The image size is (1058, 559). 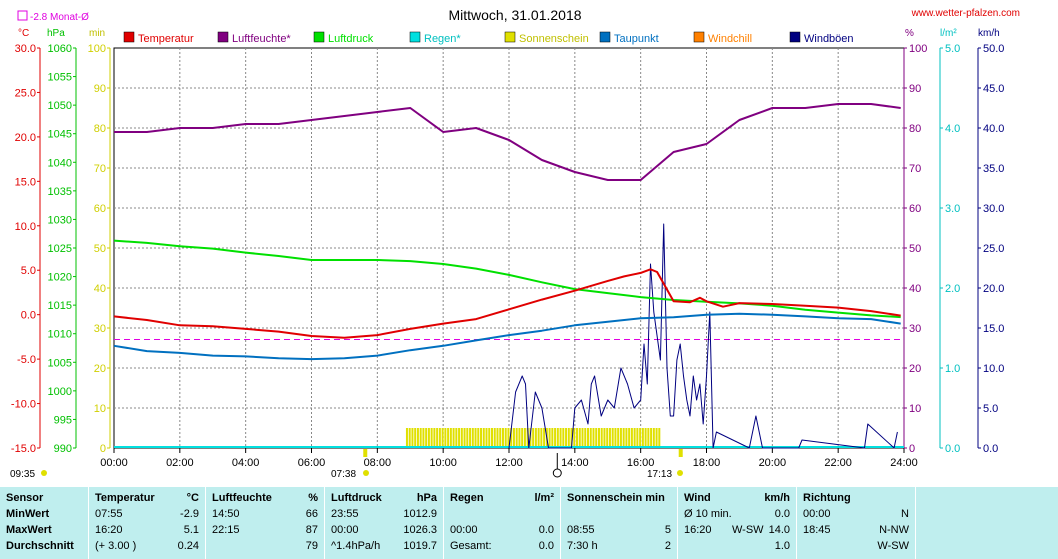 What do you see at coordinates (60, 78) in the screenshot?
I see `pressure-tick-label: 1055` at bounding box center [60, 78].